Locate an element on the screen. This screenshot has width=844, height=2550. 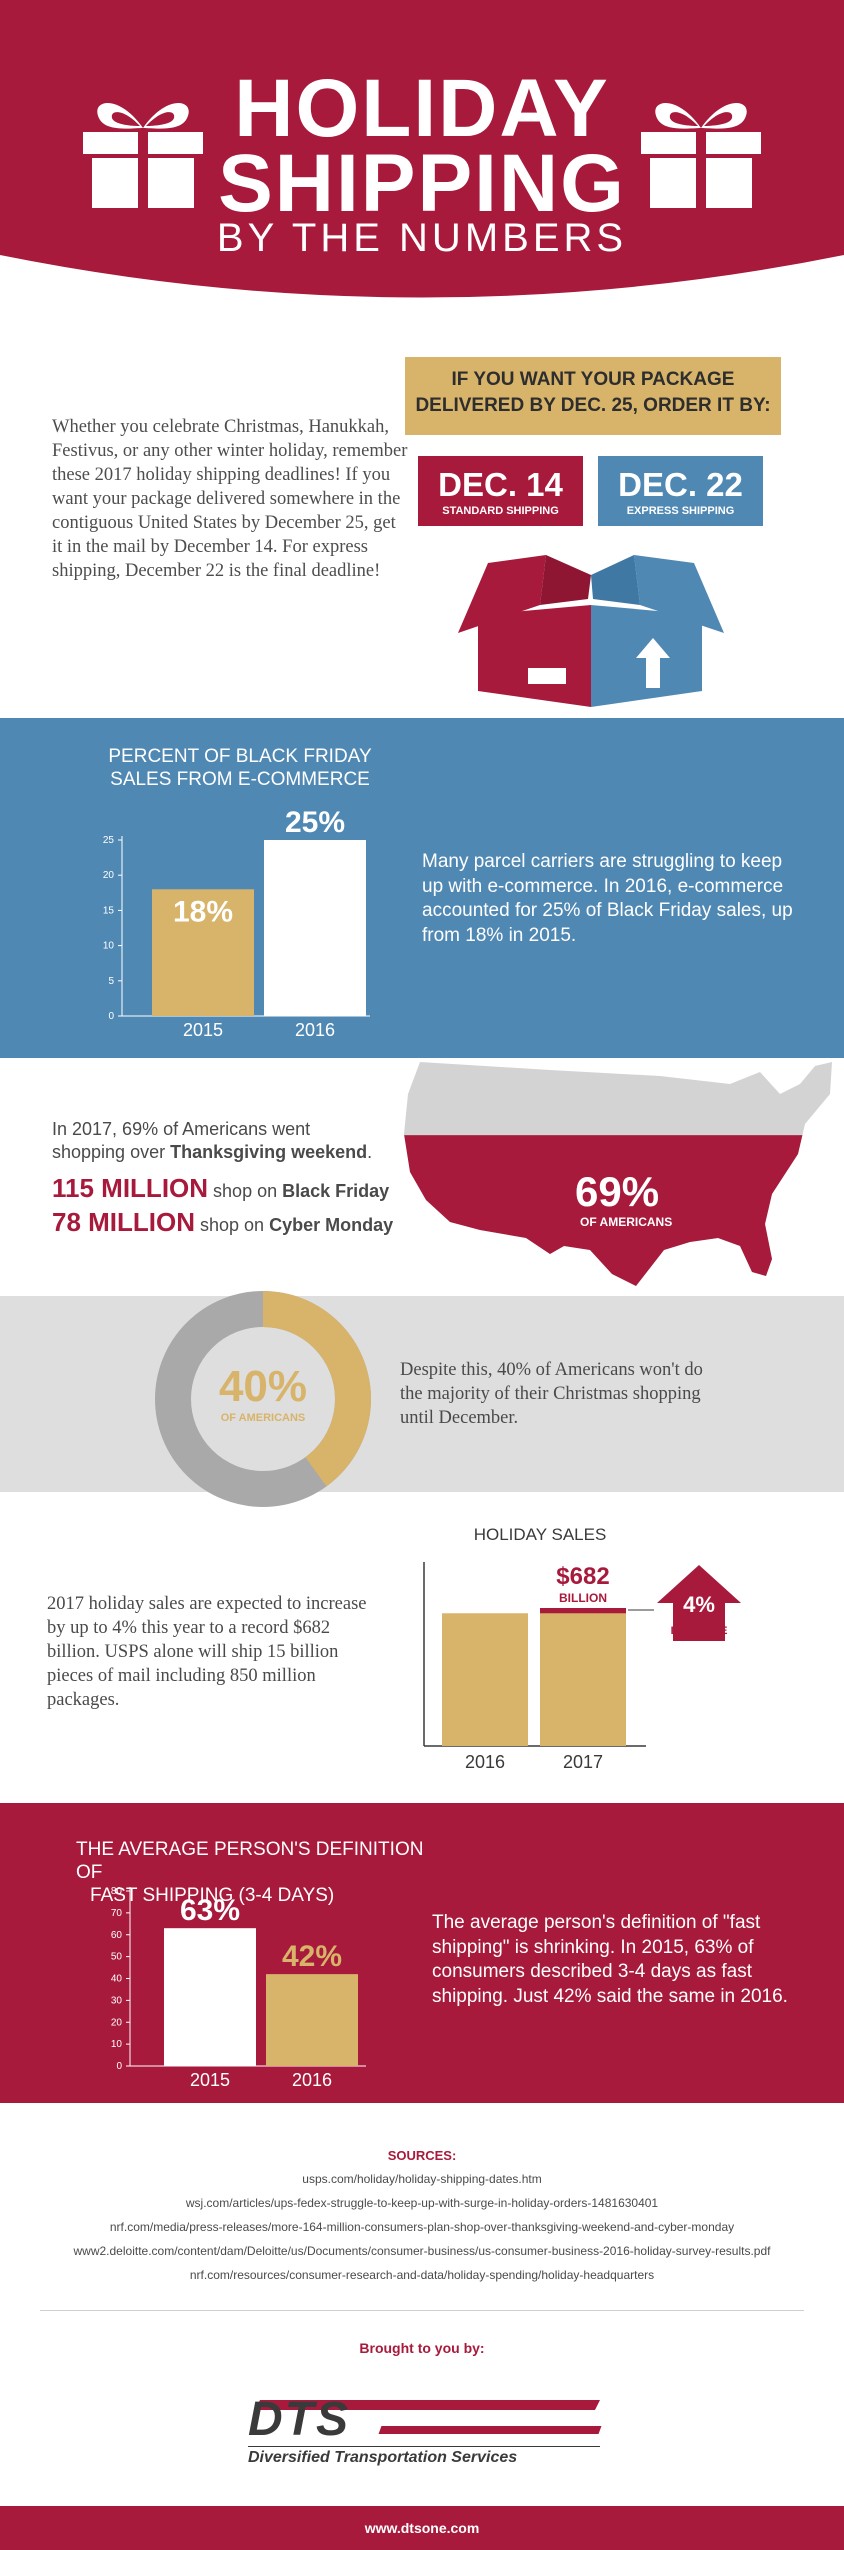
divider is located at coordinates (422, 2310).